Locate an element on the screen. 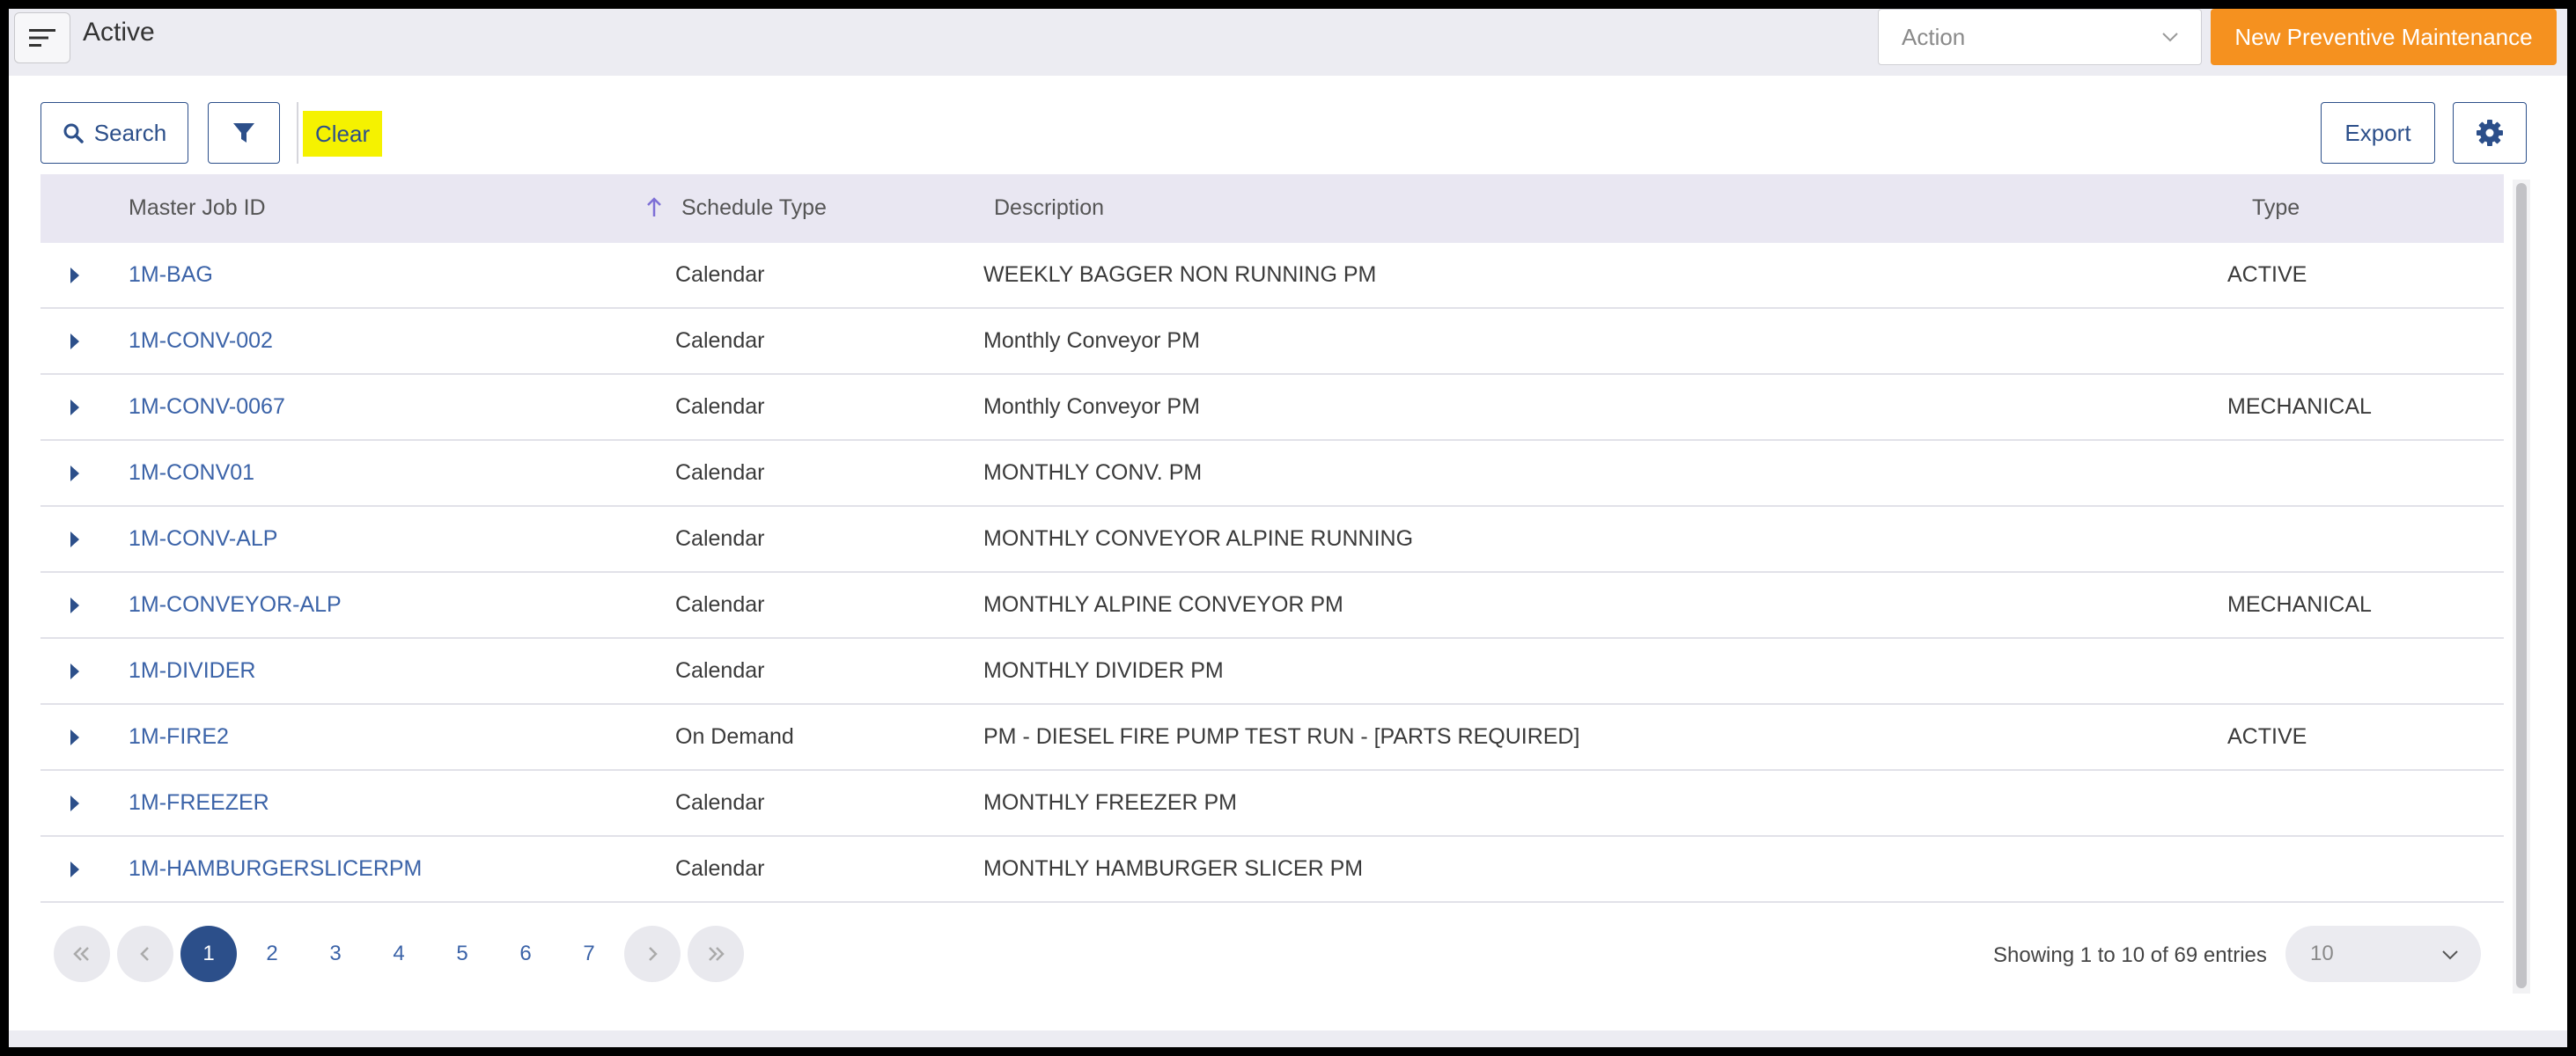 This screenshot has width=2576, height=1056. menu-button is located at coordinates (42, 37).